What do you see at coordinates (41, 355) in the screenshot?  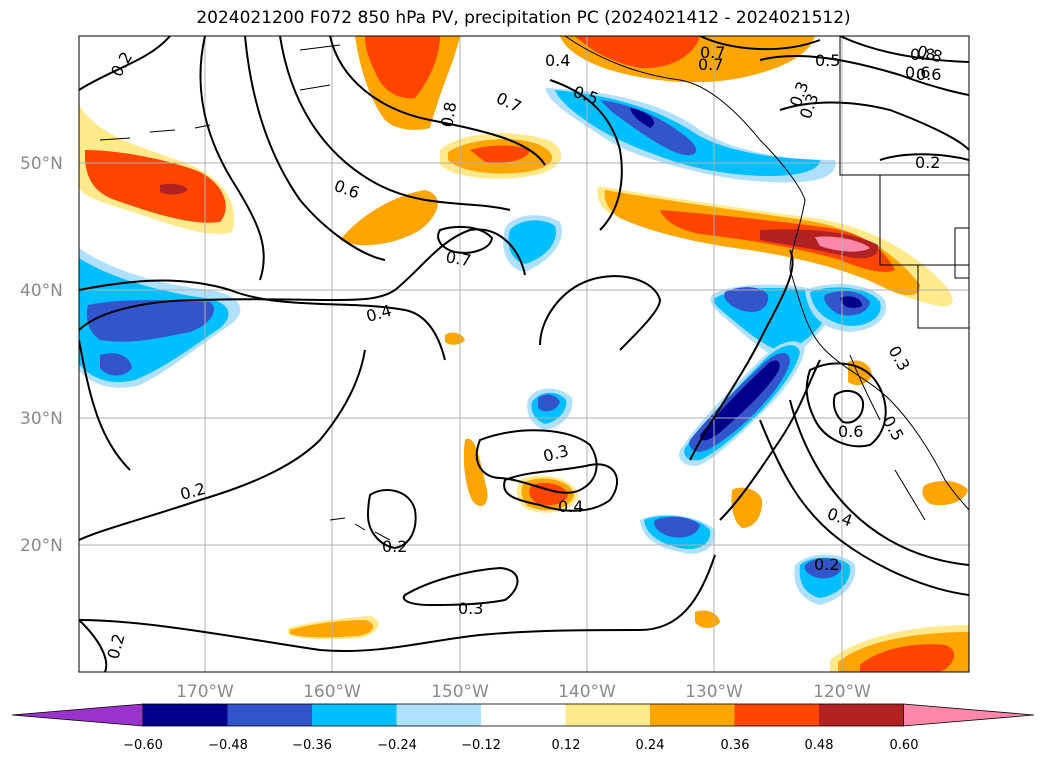 I see `lat-tick-labels: 20°N 30°N 40°N 50°N` at bounding box center [41, 355].